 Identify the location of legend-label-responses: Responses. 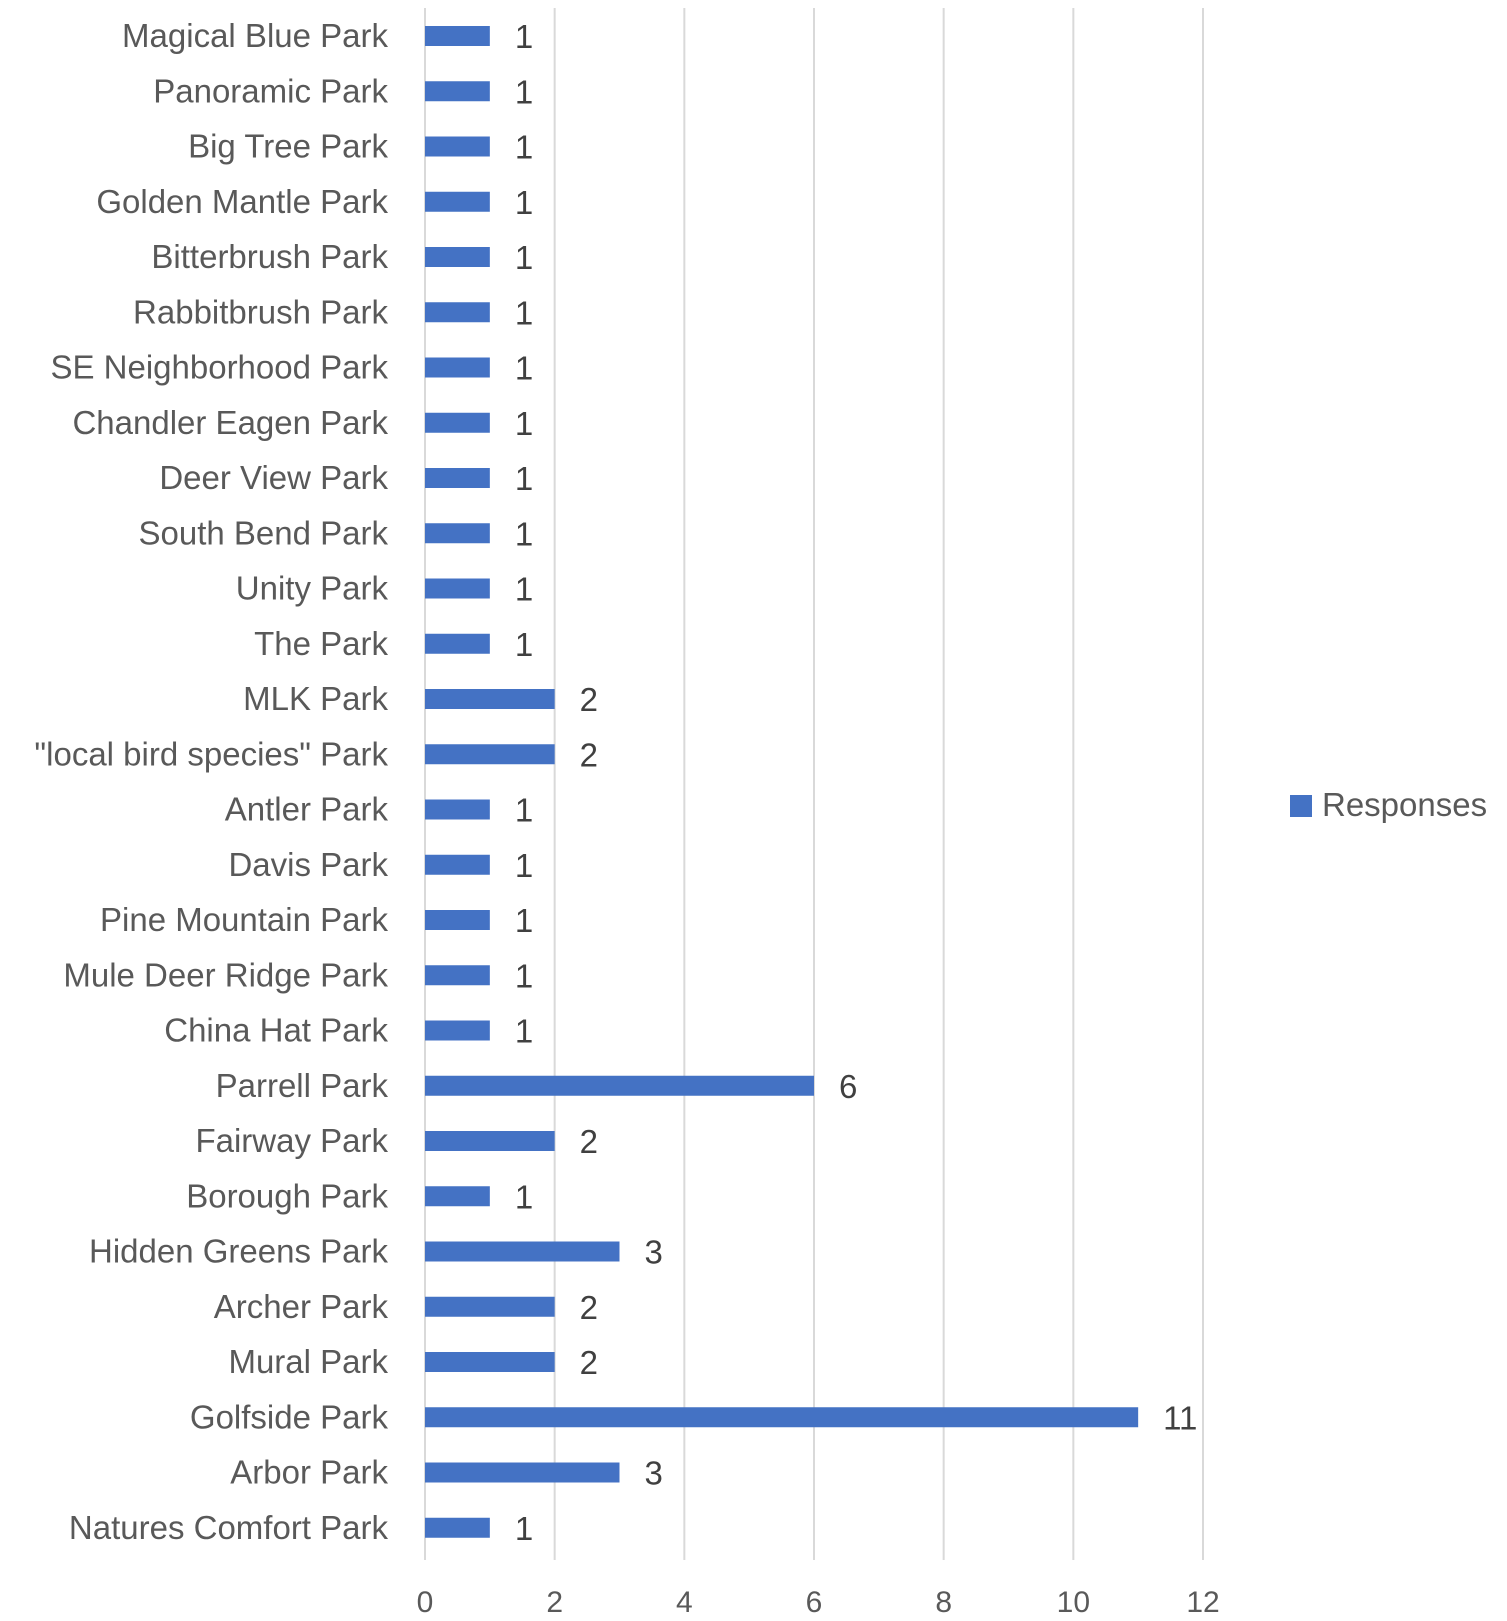
(1404, 804).